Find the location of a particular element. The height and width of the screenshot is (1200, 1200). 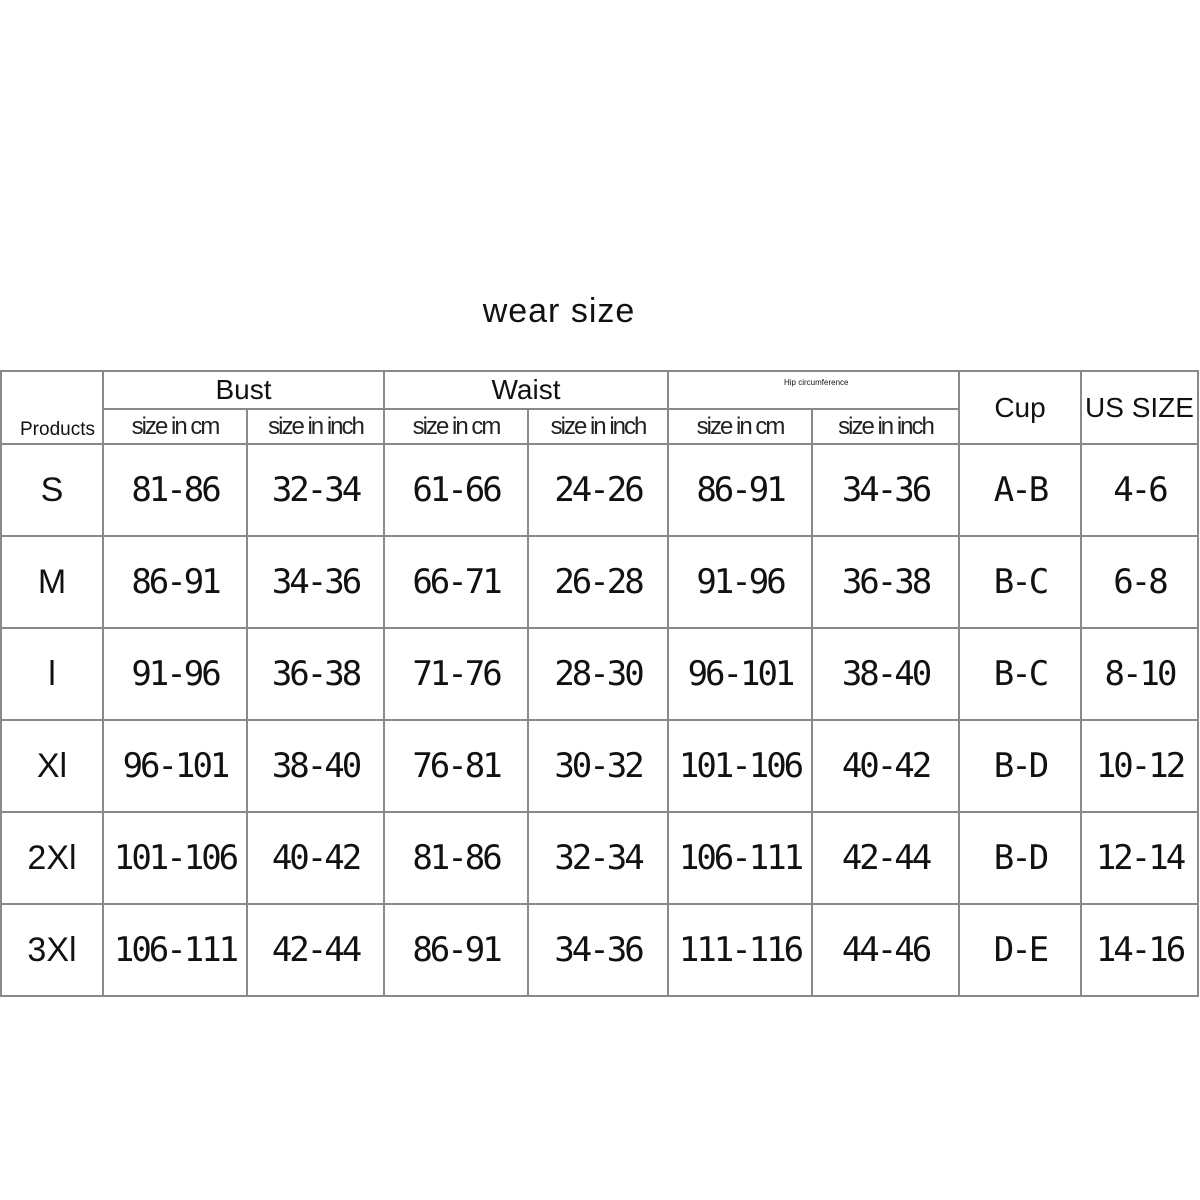

bust-cm-cell: 86-91 is located at coordinates (175, 582).